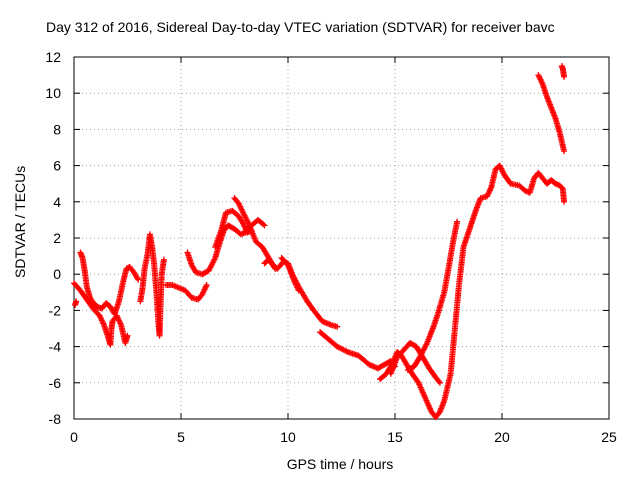 Image resolution: width=640 pixels, height=480 pixels. What do you see at coordinates (395, 437) in the screenshot?
I see `x-tick-label: 15` at bounding box center [395, 437].